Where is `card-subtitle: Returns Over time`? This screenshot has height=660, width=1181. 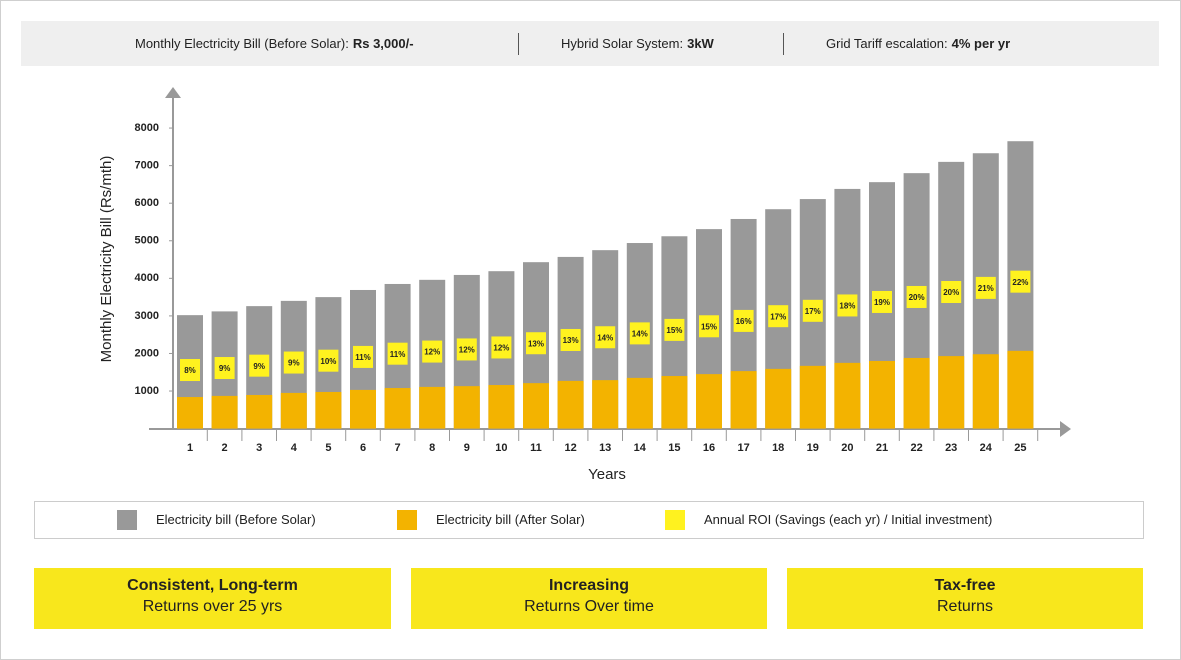
card-subtitle: Returns Over time is located at coordinates (589, 606).